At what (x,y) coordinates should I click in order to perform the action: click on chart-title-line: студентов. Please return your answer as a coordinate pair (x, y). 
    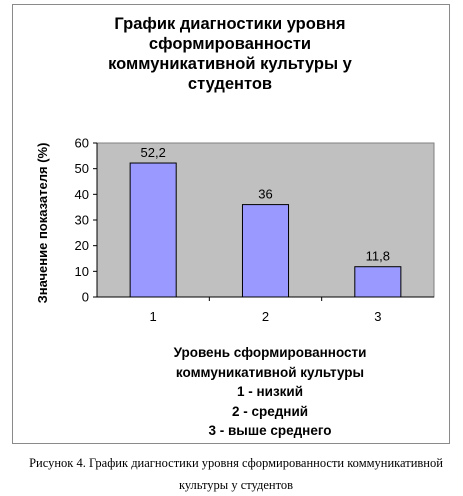
    Looking at the image, I should click on (230, 84).